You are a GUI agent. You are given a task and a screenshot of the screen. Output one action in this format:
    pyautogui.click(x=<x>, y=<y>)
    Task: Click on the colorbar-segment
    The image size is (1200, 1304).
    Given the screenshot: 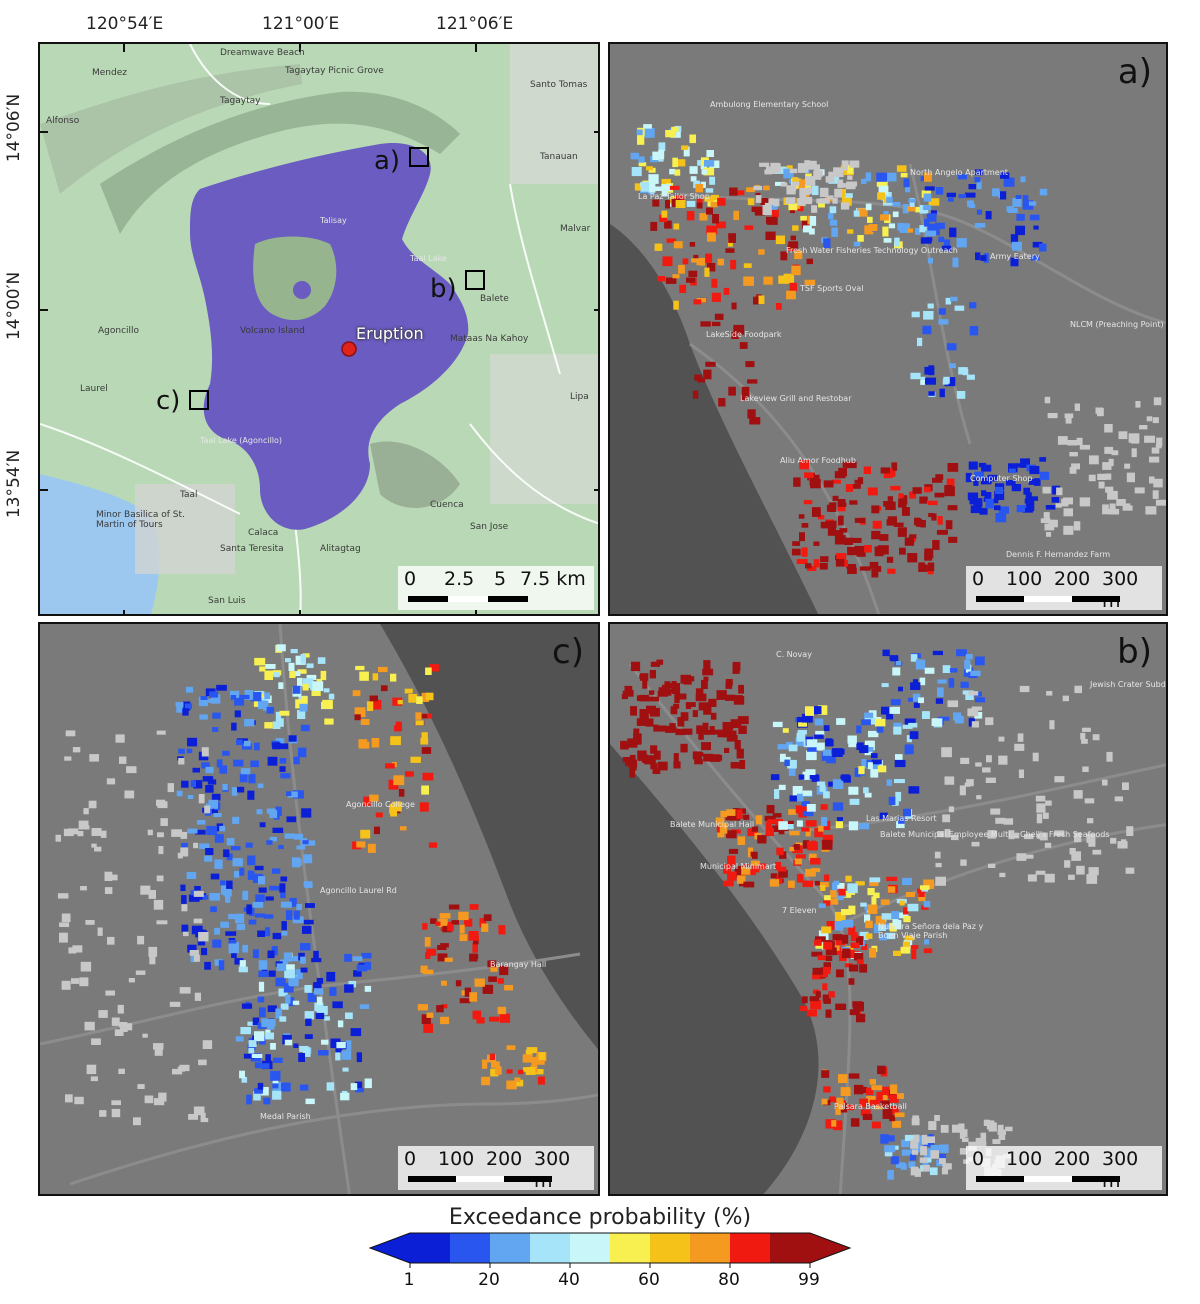 What is the action you would take?
    pyautogui.click(x=710, y=1248)
    